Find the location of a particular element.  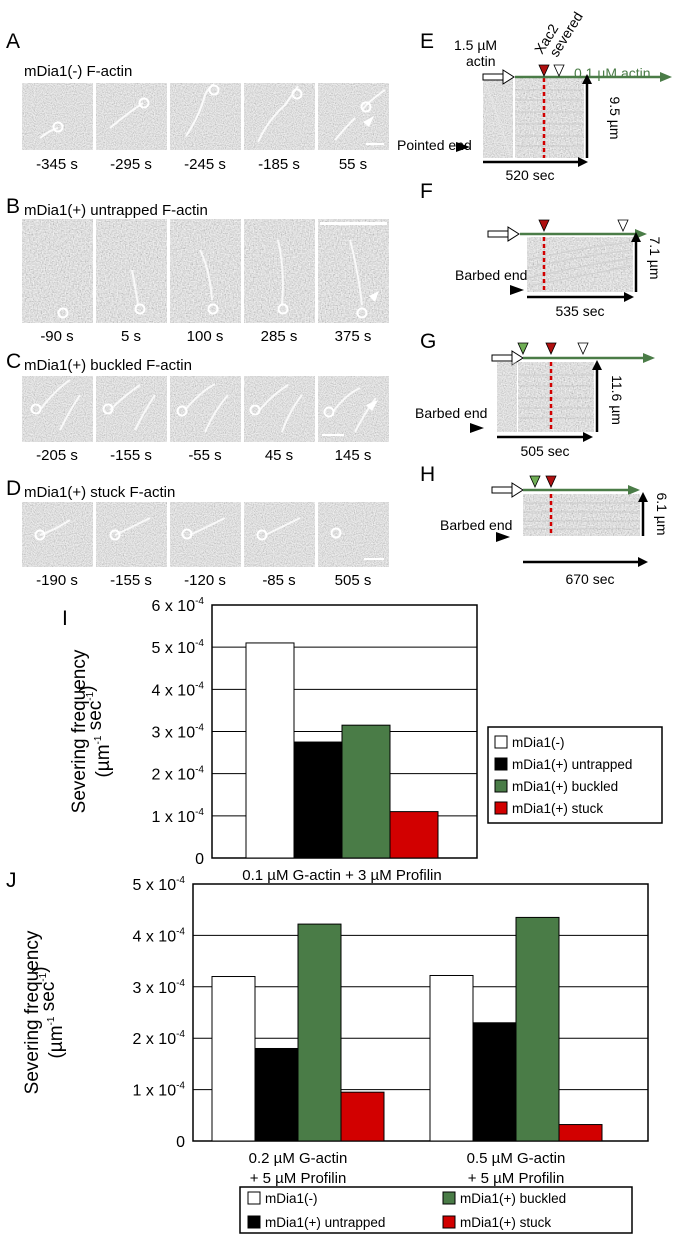

plot-frame is located at coordinates (420, 1012).